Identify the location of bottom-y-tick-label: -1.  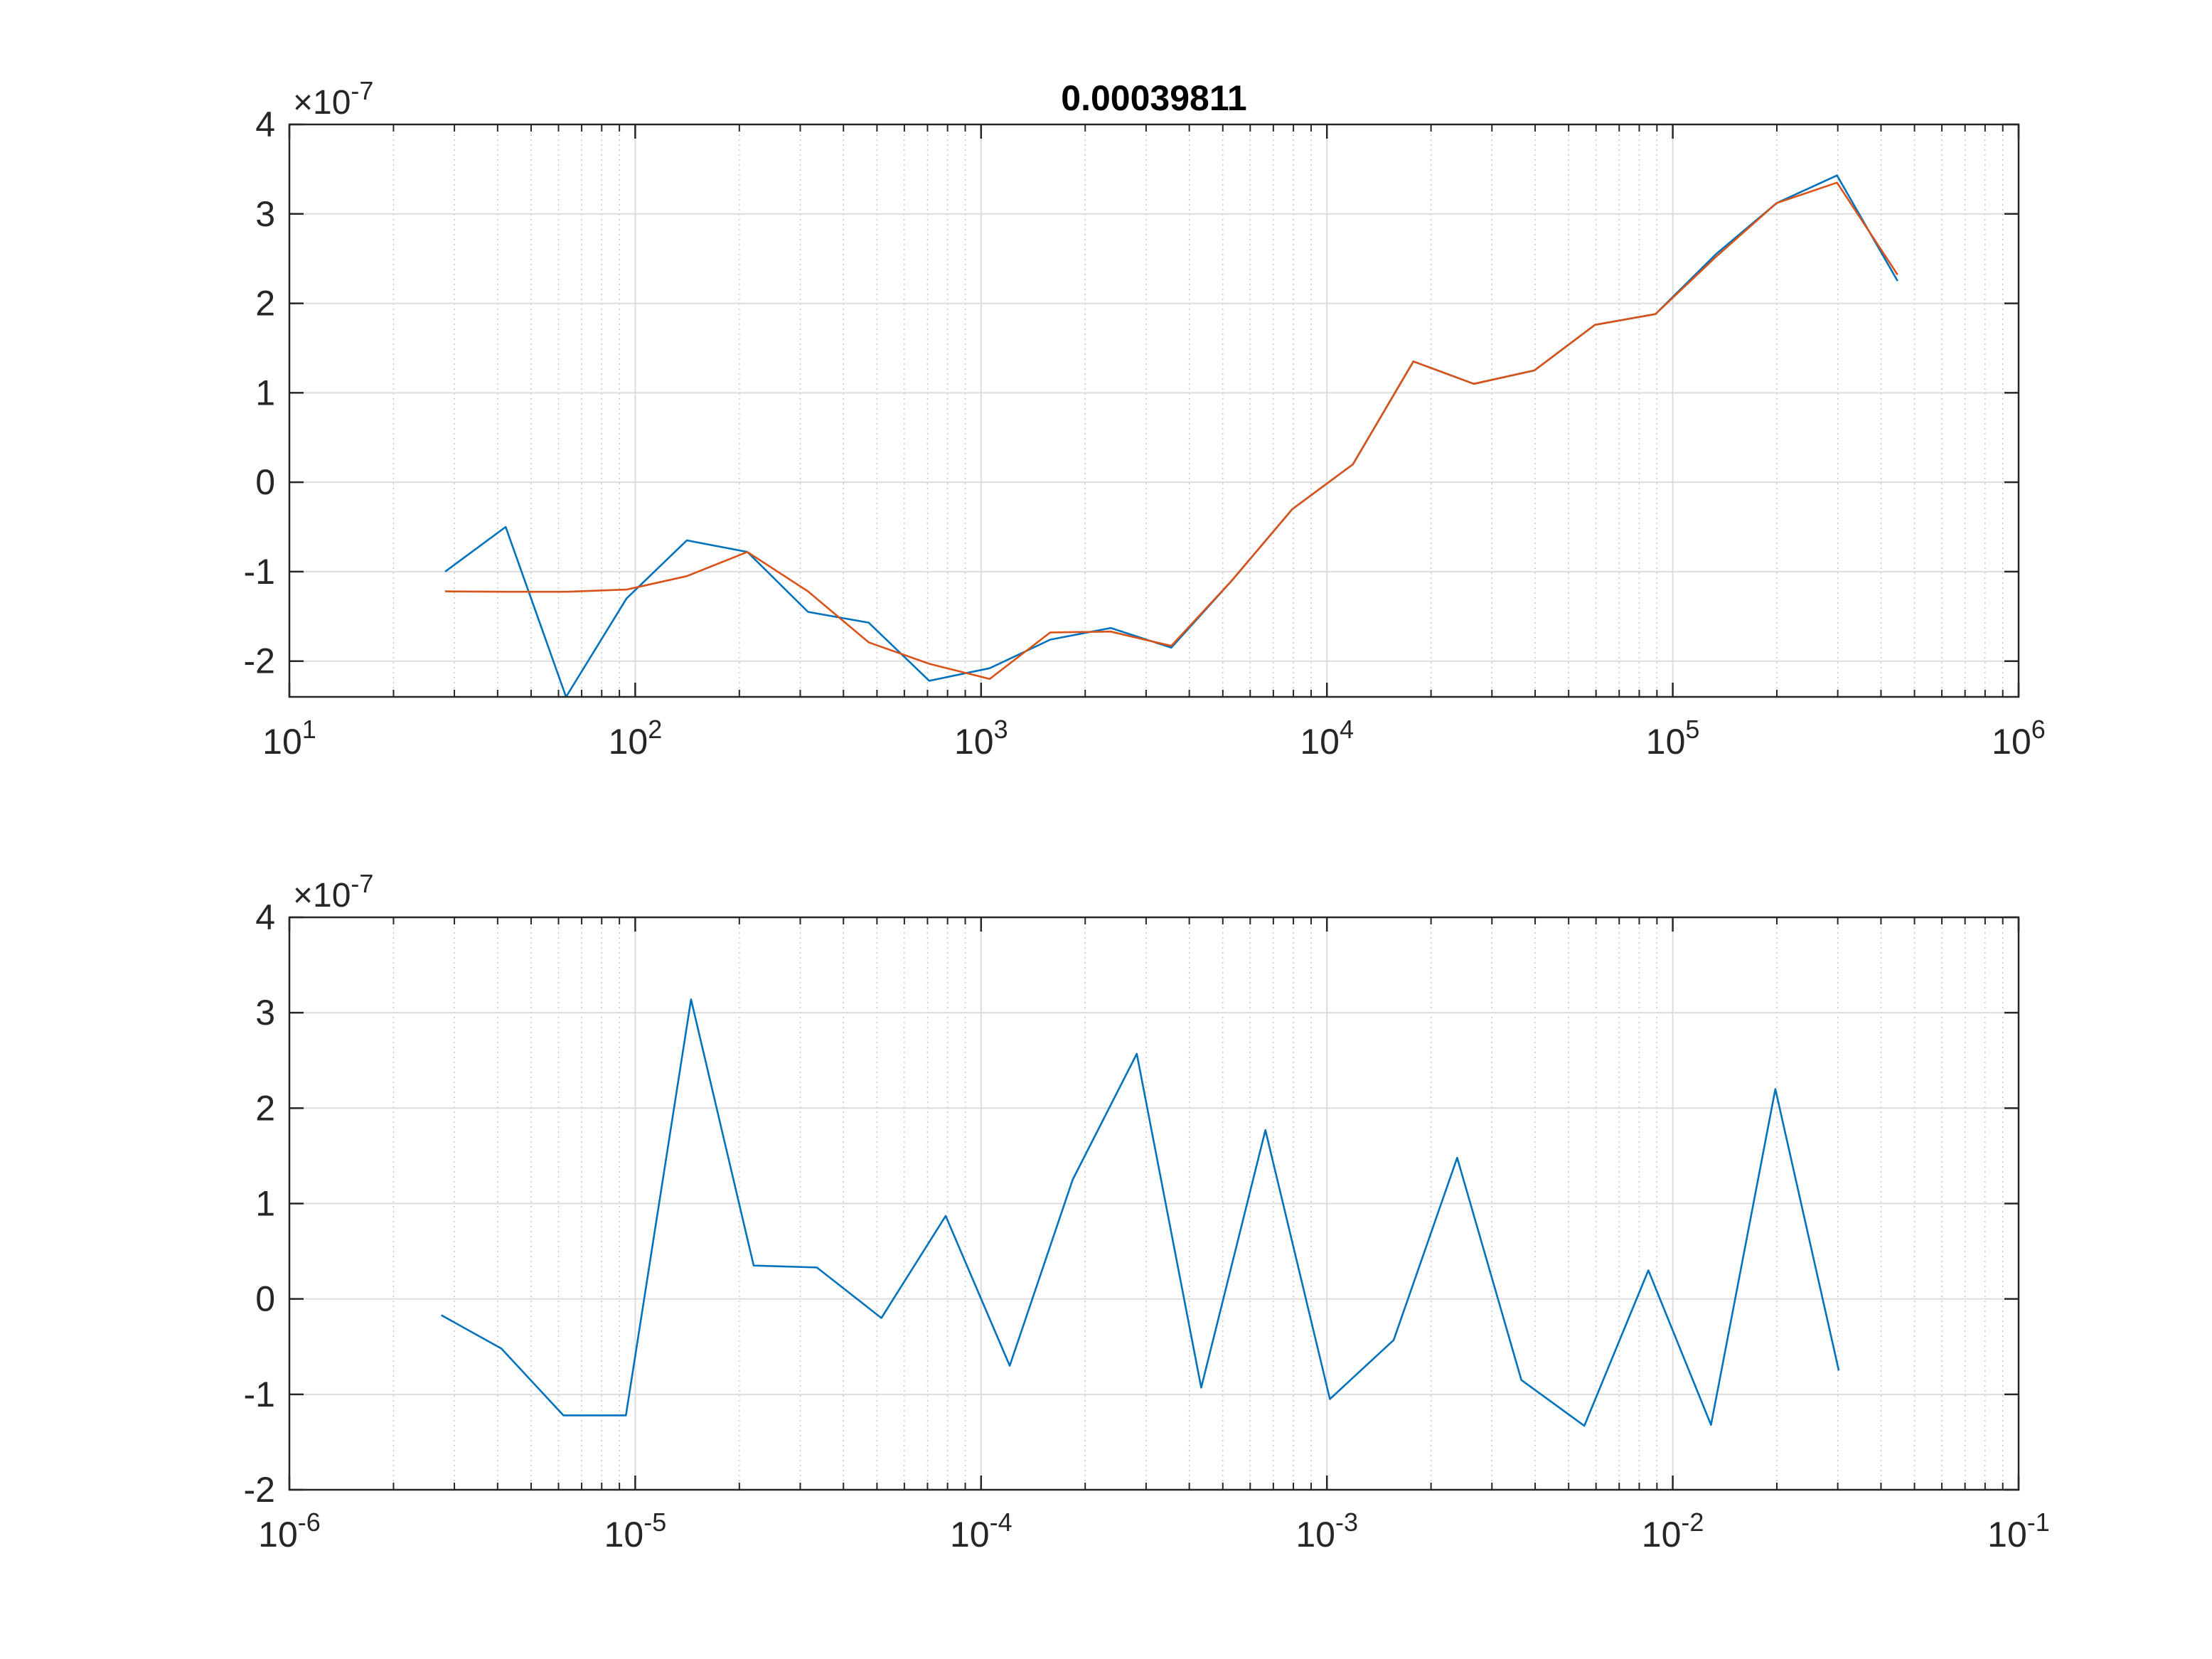
(259, 1394).